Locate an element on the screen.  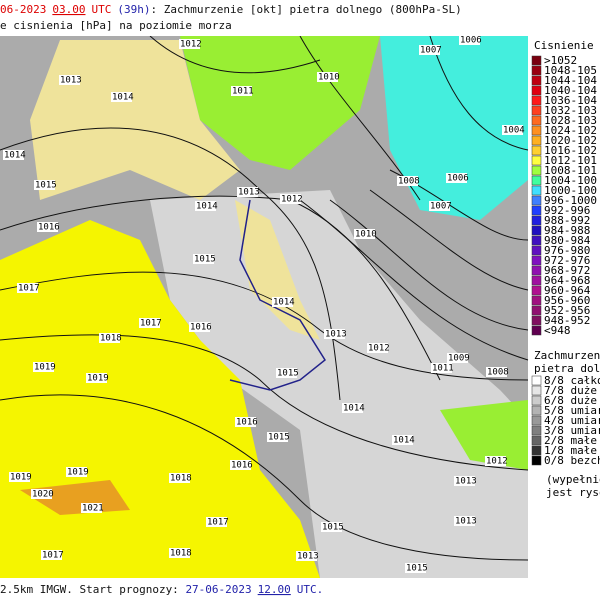
legend-label: >1052 is located at coordinates (560, 60).